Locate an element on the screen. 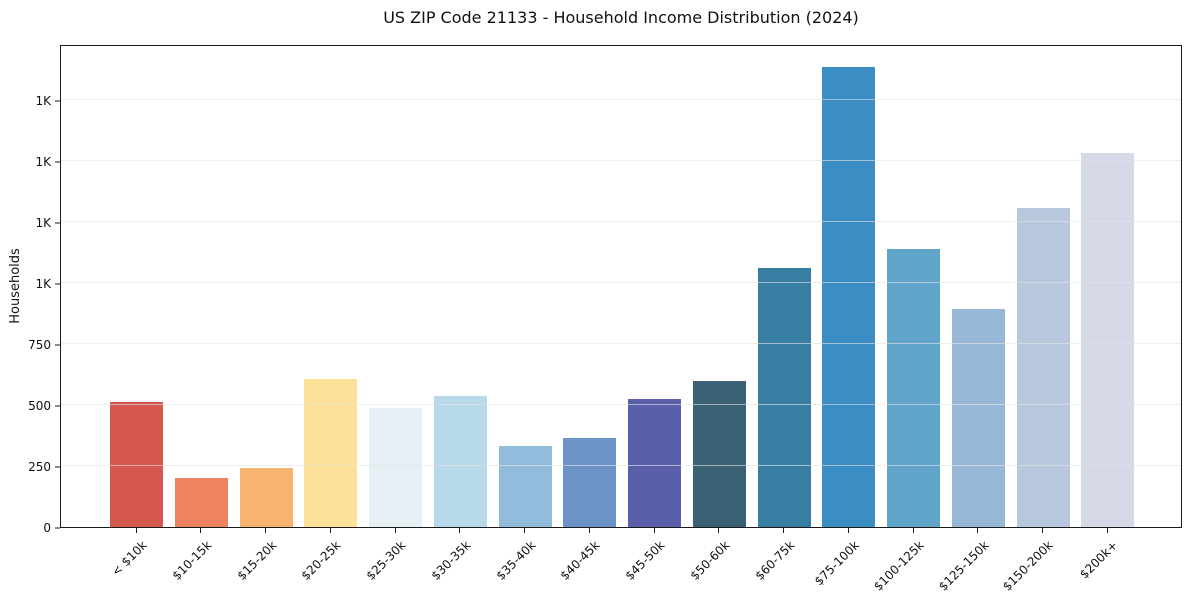  y-tick-label: 500 is located at coordinates (39, 405).